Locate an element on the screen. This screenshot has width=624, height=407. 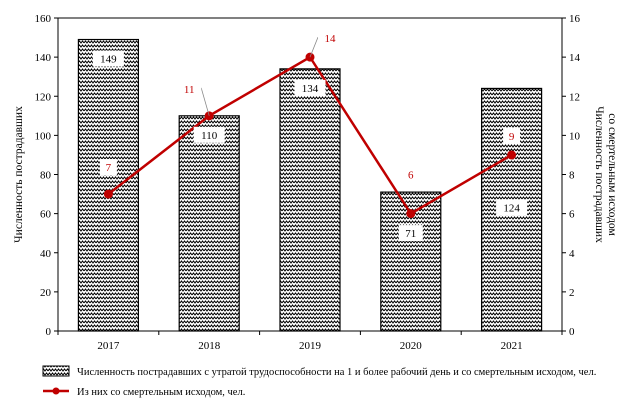
line-data-label: 7 is located at coordinates (109, 168).